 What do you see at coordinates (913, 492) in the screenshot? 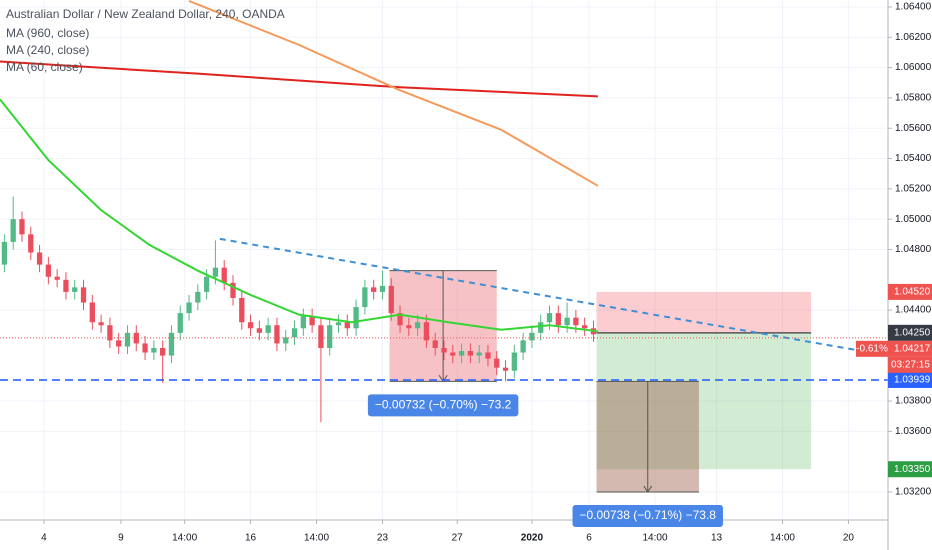
I see `y-tick-label: 1.03200` at bounding box center [913, 492].